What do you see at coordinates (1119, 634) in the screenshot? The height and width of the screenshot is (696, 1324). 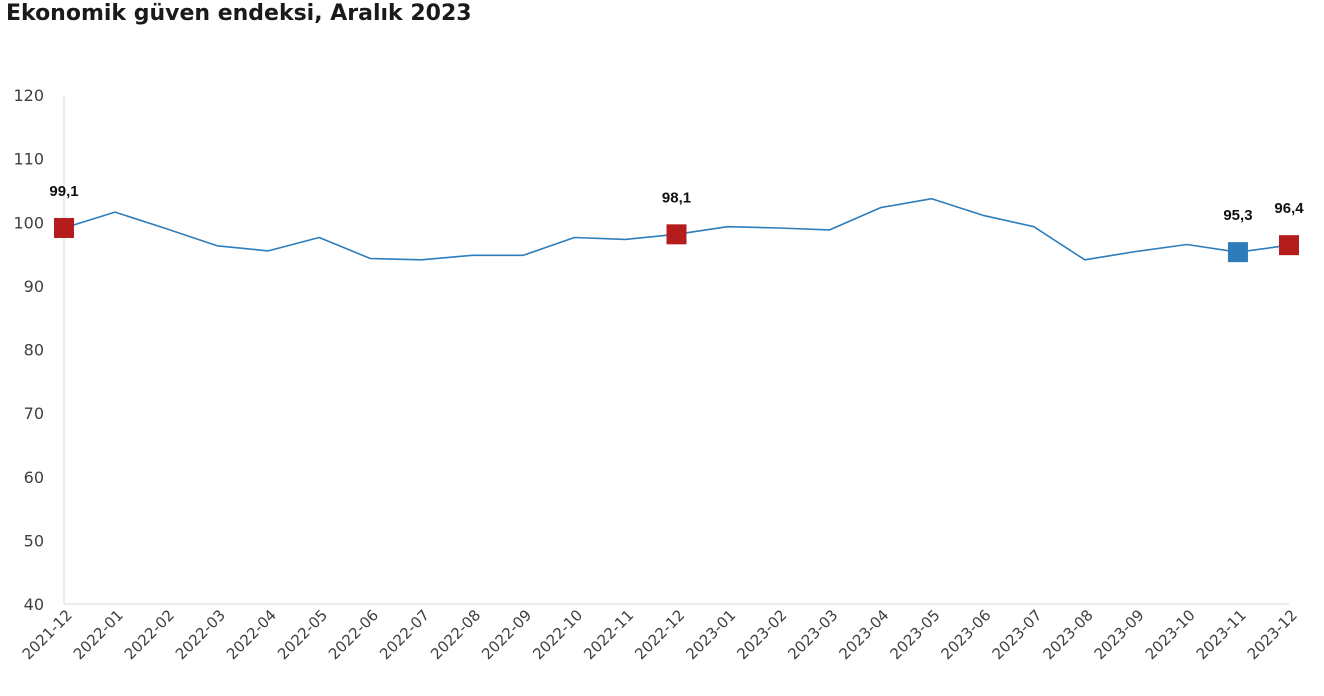 I see `x-tick-label: 2023-09` at bounding box center [1119, 634].